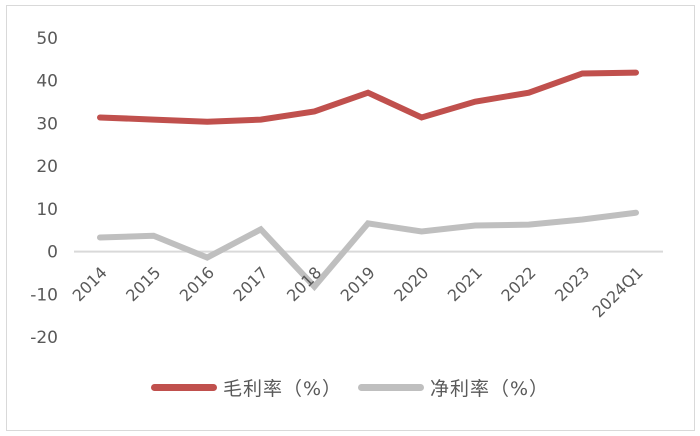 This screenshot has width=700, height=436. What do you see at coordinates (368, 250) in the screenshot?
I see `series-line-net-margin` at bounding box center [368, 250].